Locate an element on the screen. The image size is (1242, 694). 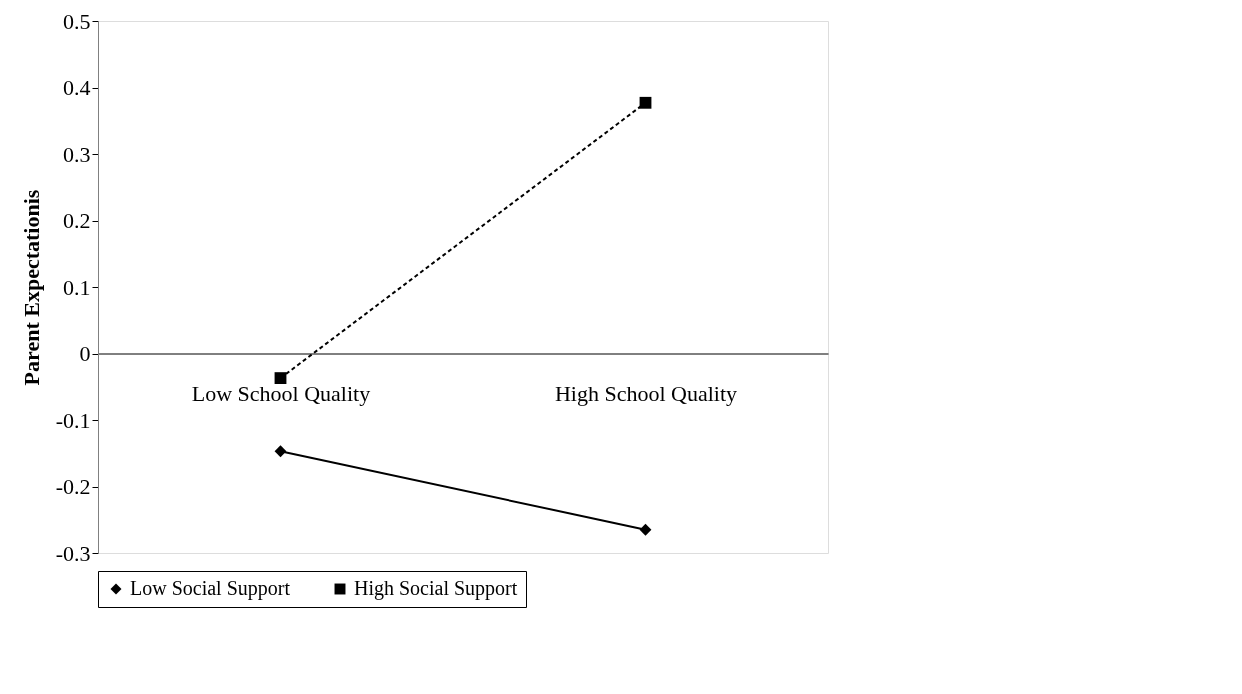
legend-label: High Social Support is located at coordinates (436, 588).